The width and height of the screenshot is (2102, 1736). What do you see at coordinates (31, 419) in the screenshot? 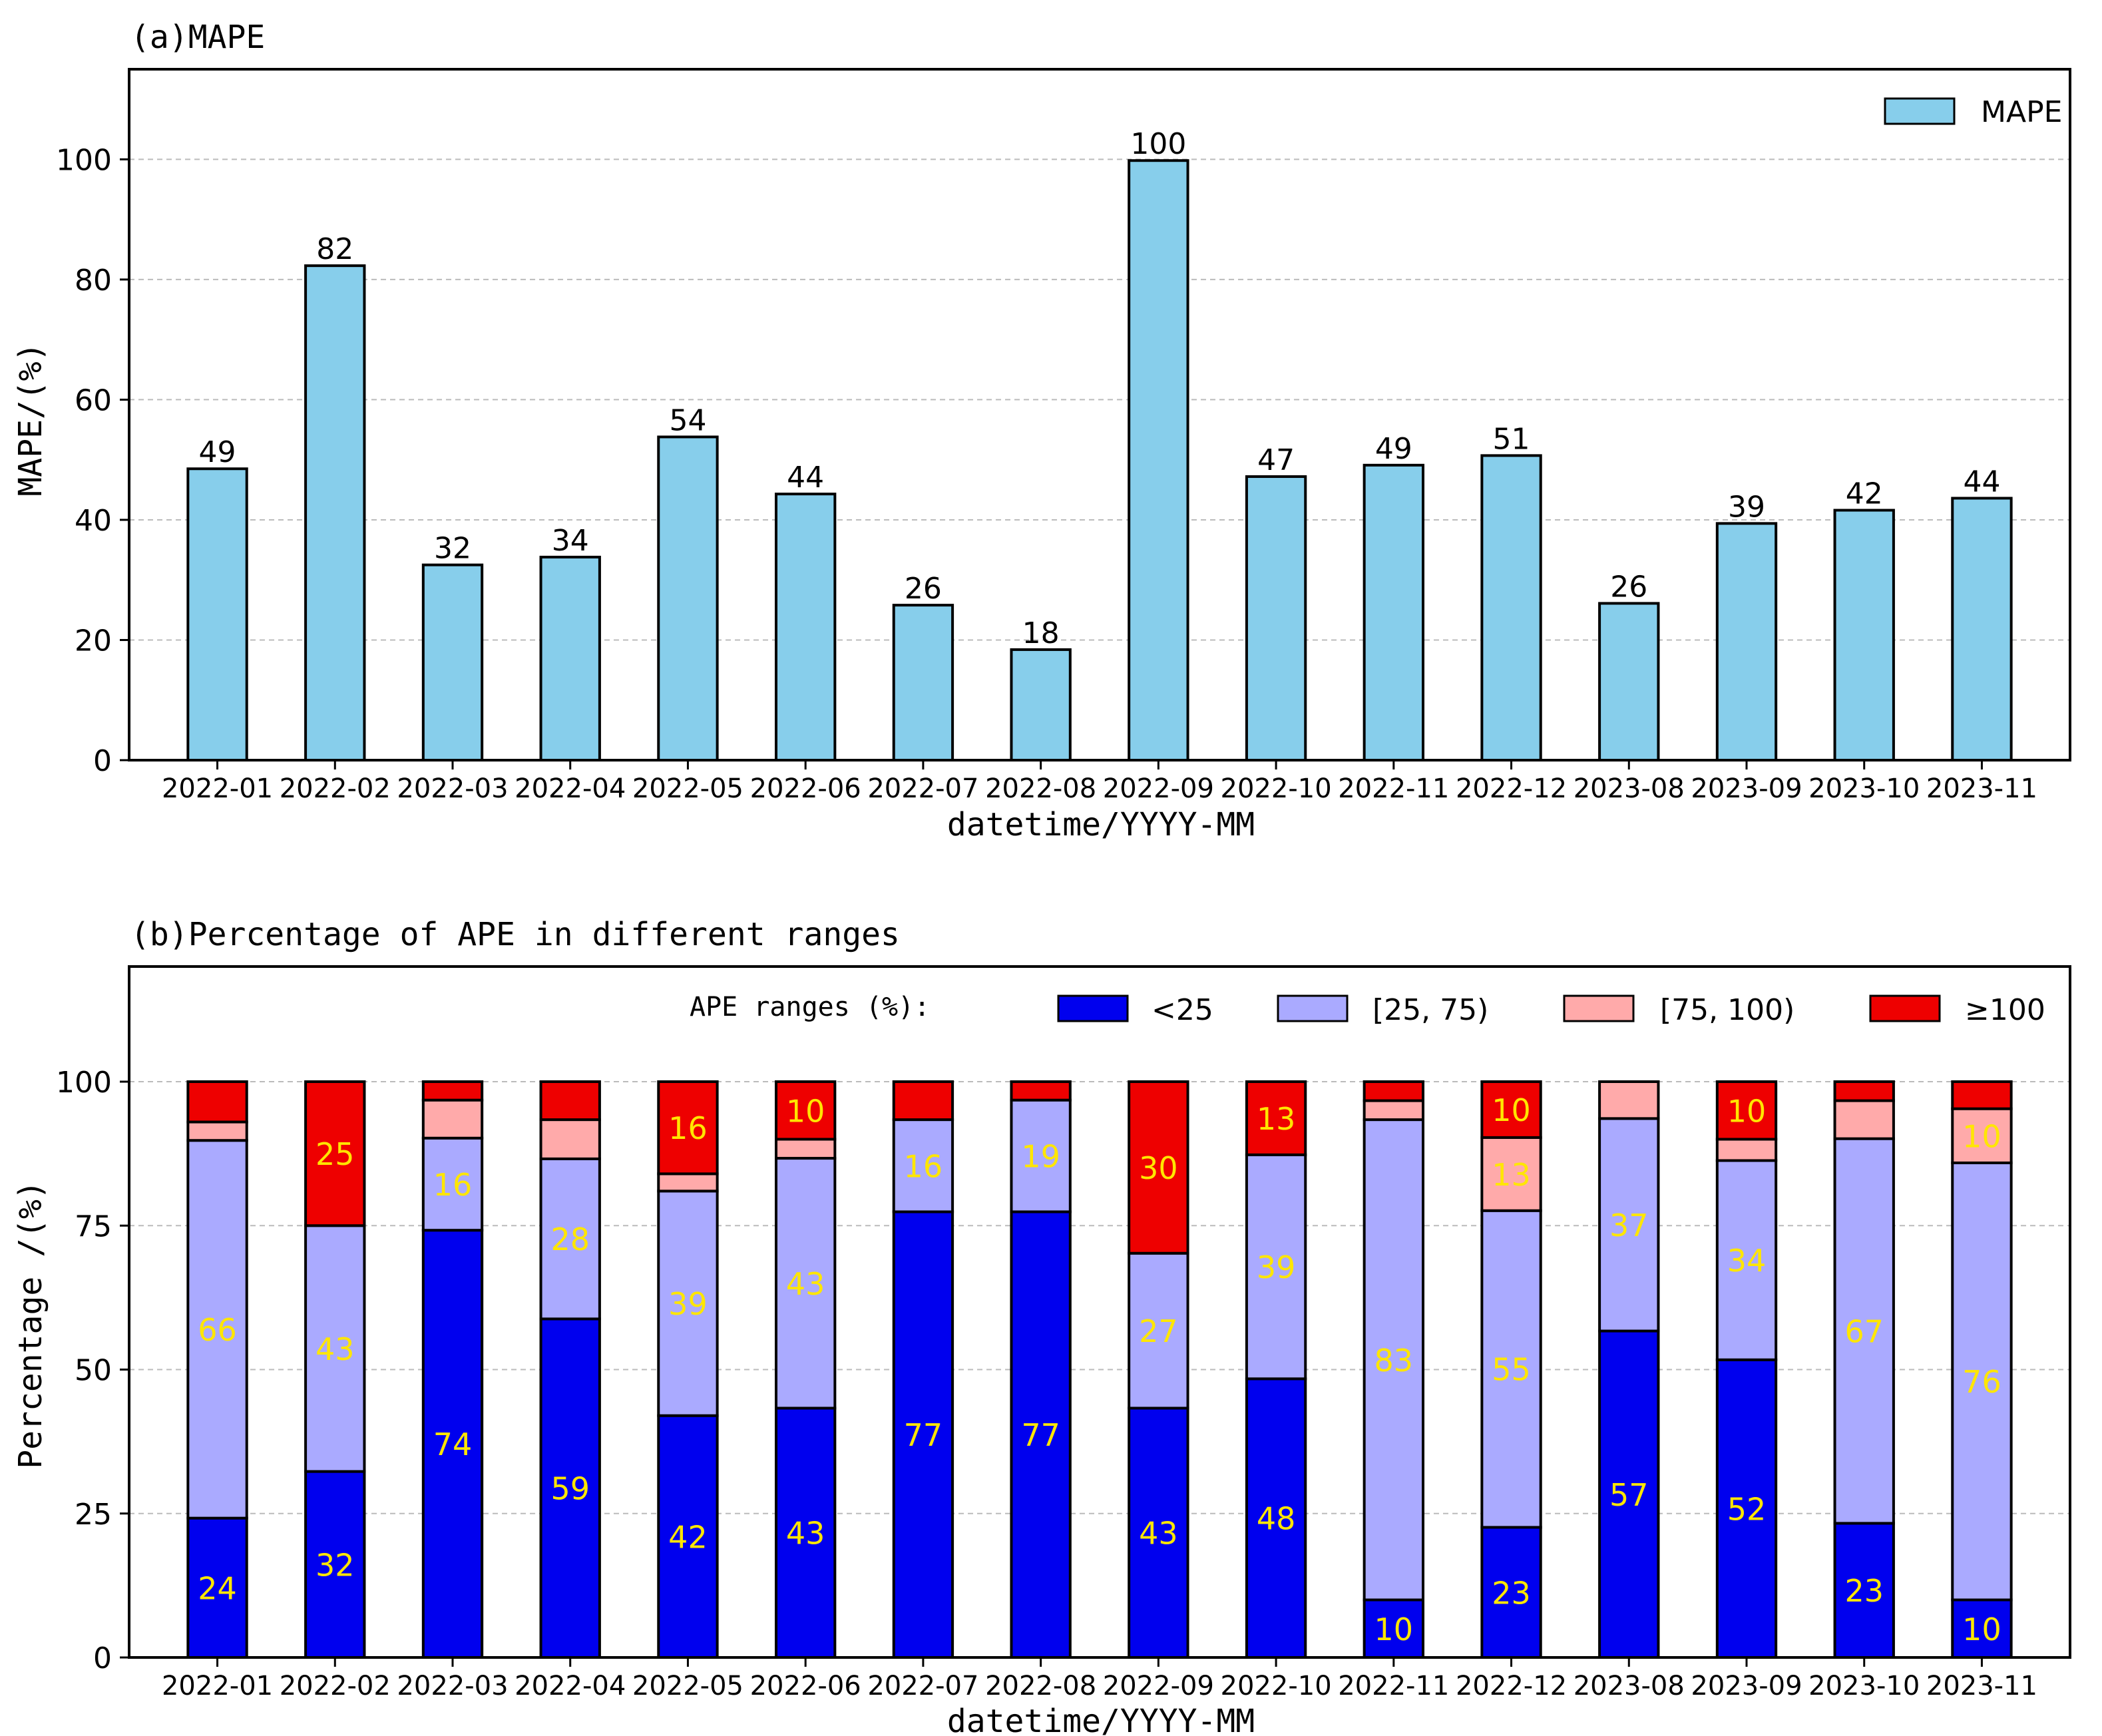
I see `chart-a-y-axis-label: MAPE/(%)` at bounding box center [31, 419].